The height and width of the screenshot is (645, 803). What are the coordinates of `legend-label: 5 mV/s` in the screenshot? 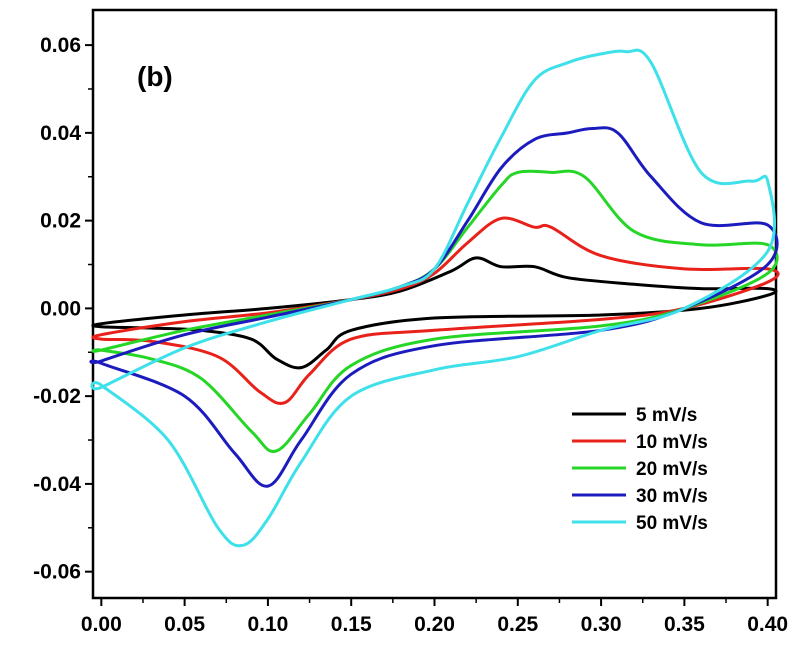 It's located at (666, 415).